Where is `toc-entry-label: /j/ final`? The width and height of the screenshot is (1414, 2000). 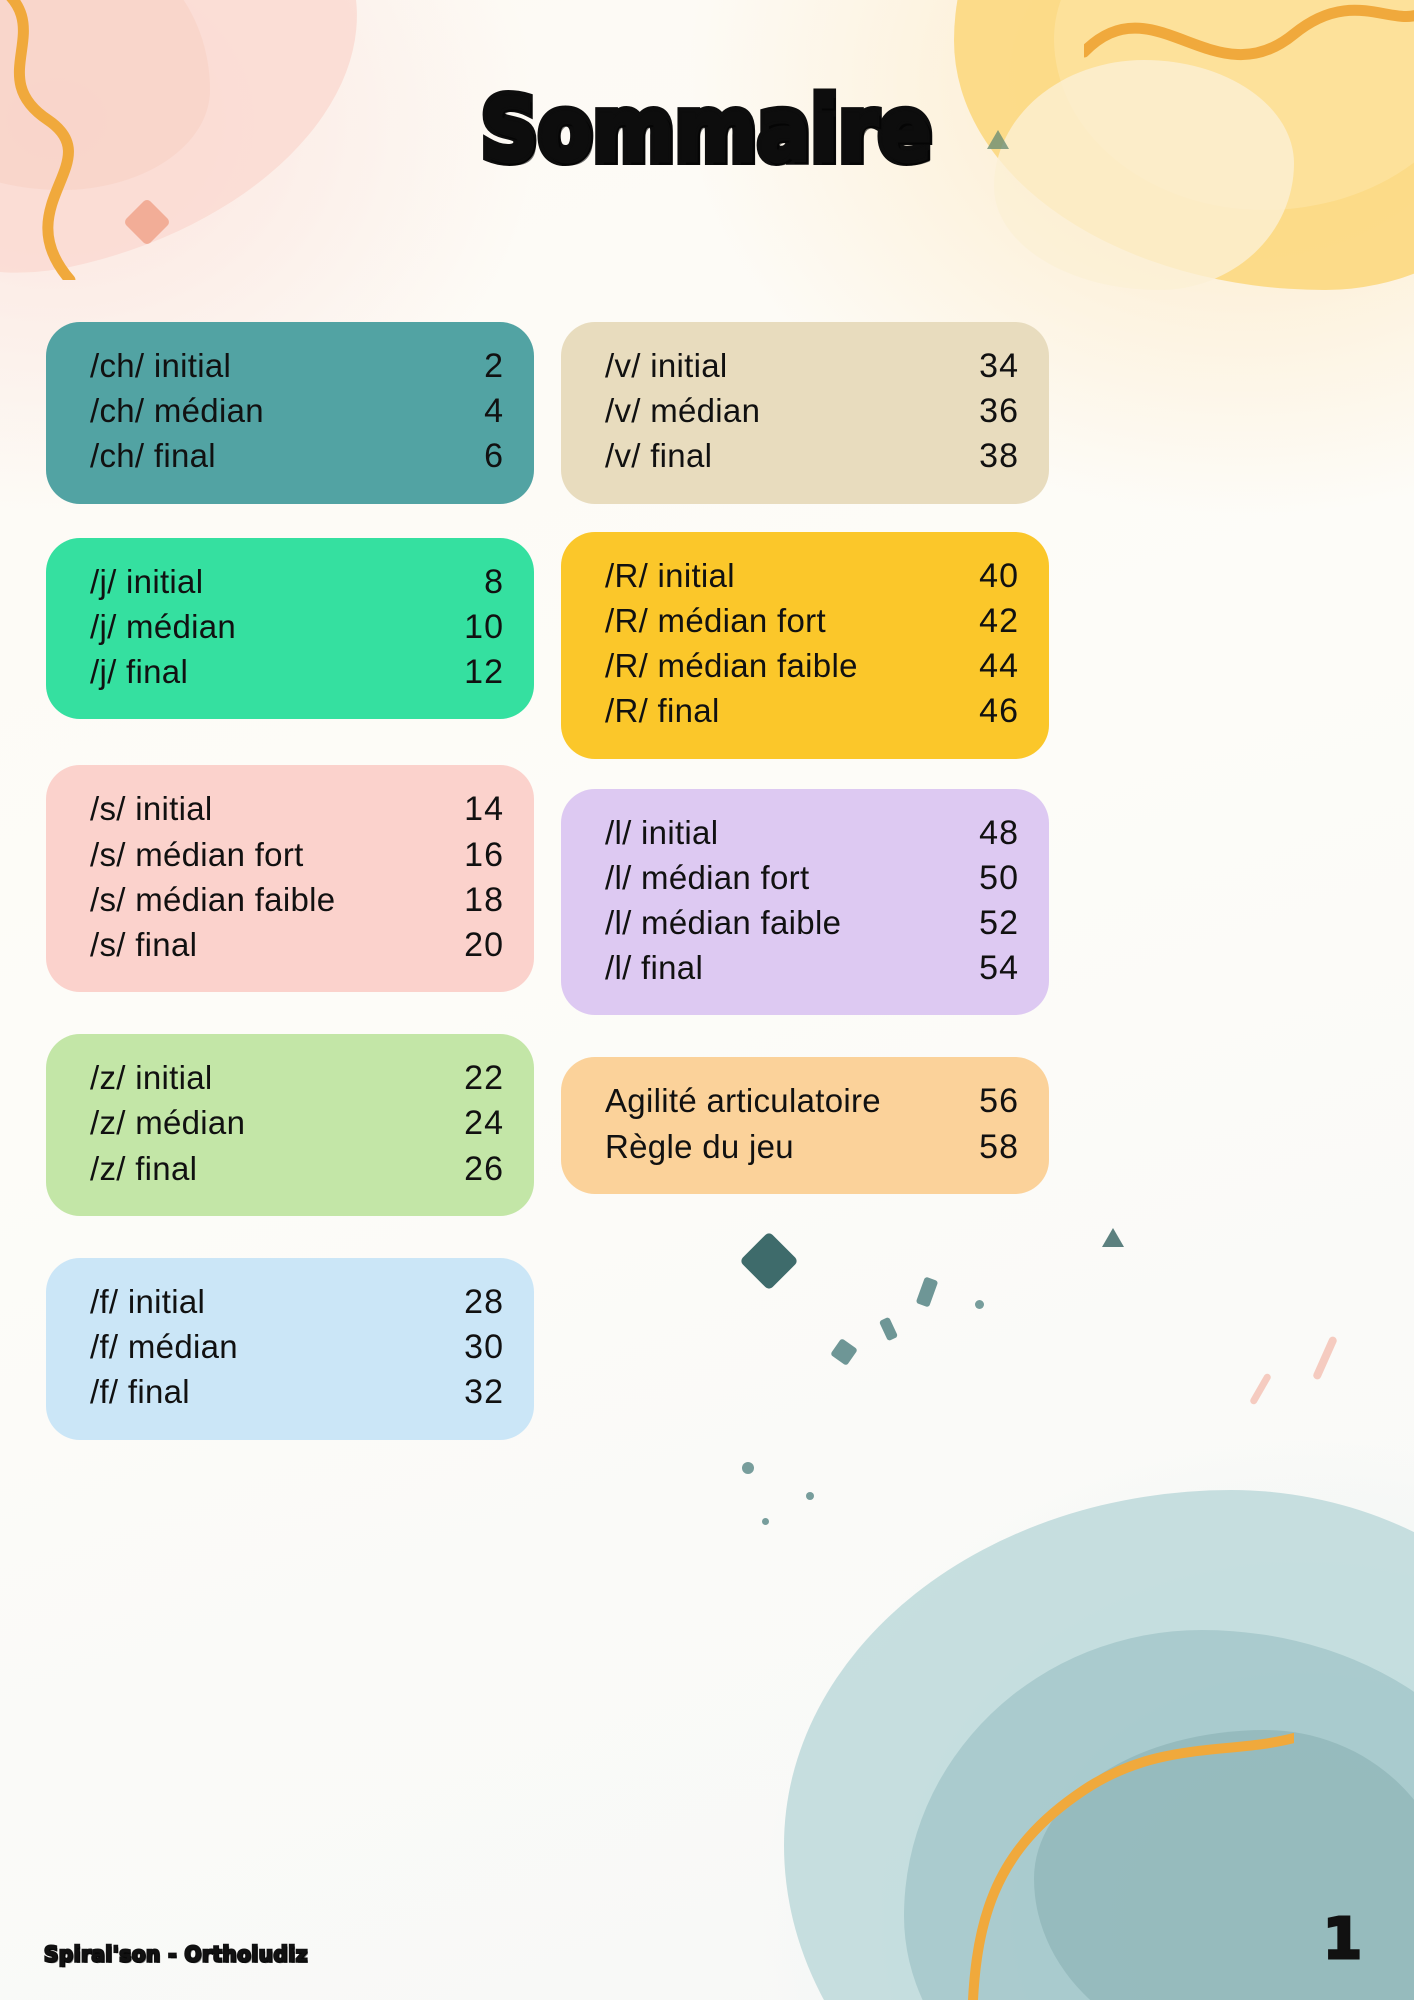 toc-entry-label: /j/ final is located at coordinates (139, 672).